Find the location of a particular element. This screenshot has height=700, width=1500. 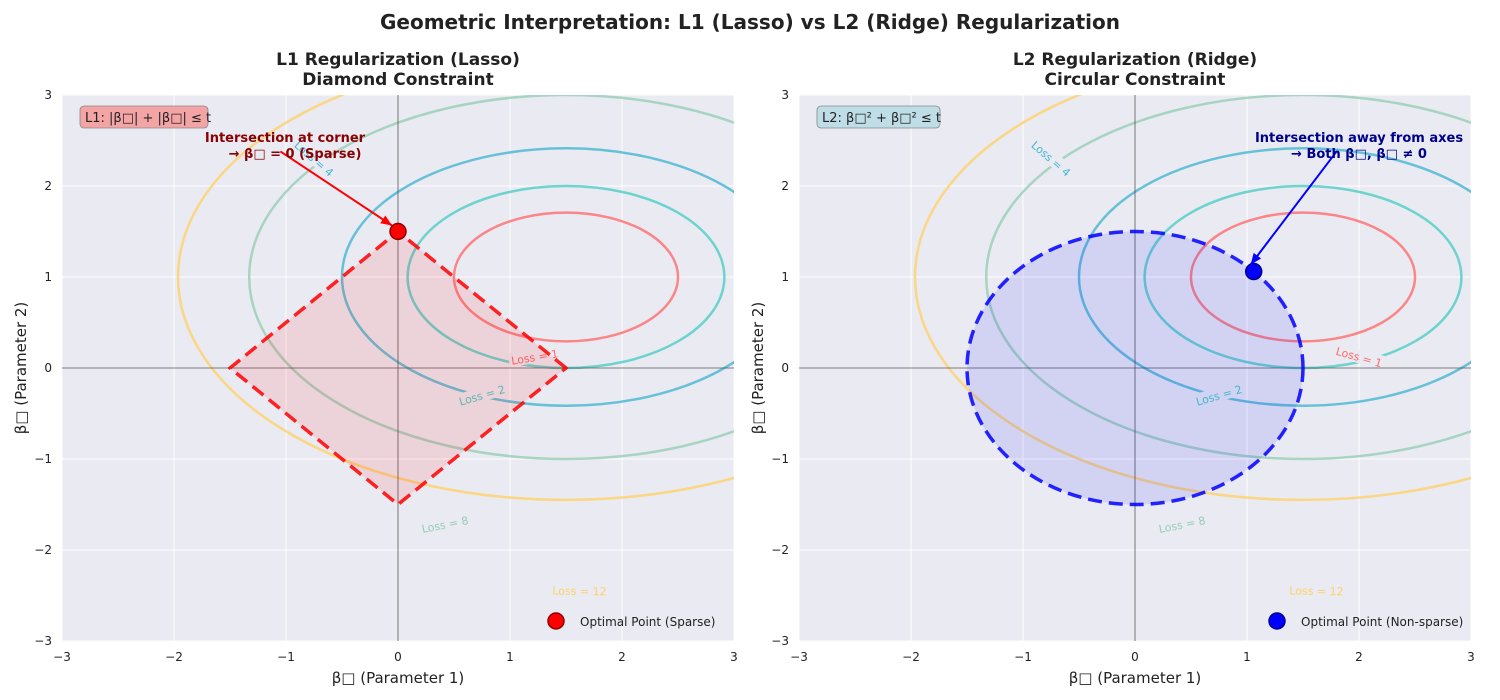

l2-circle-constraint is located at coordinates (1135, 368).